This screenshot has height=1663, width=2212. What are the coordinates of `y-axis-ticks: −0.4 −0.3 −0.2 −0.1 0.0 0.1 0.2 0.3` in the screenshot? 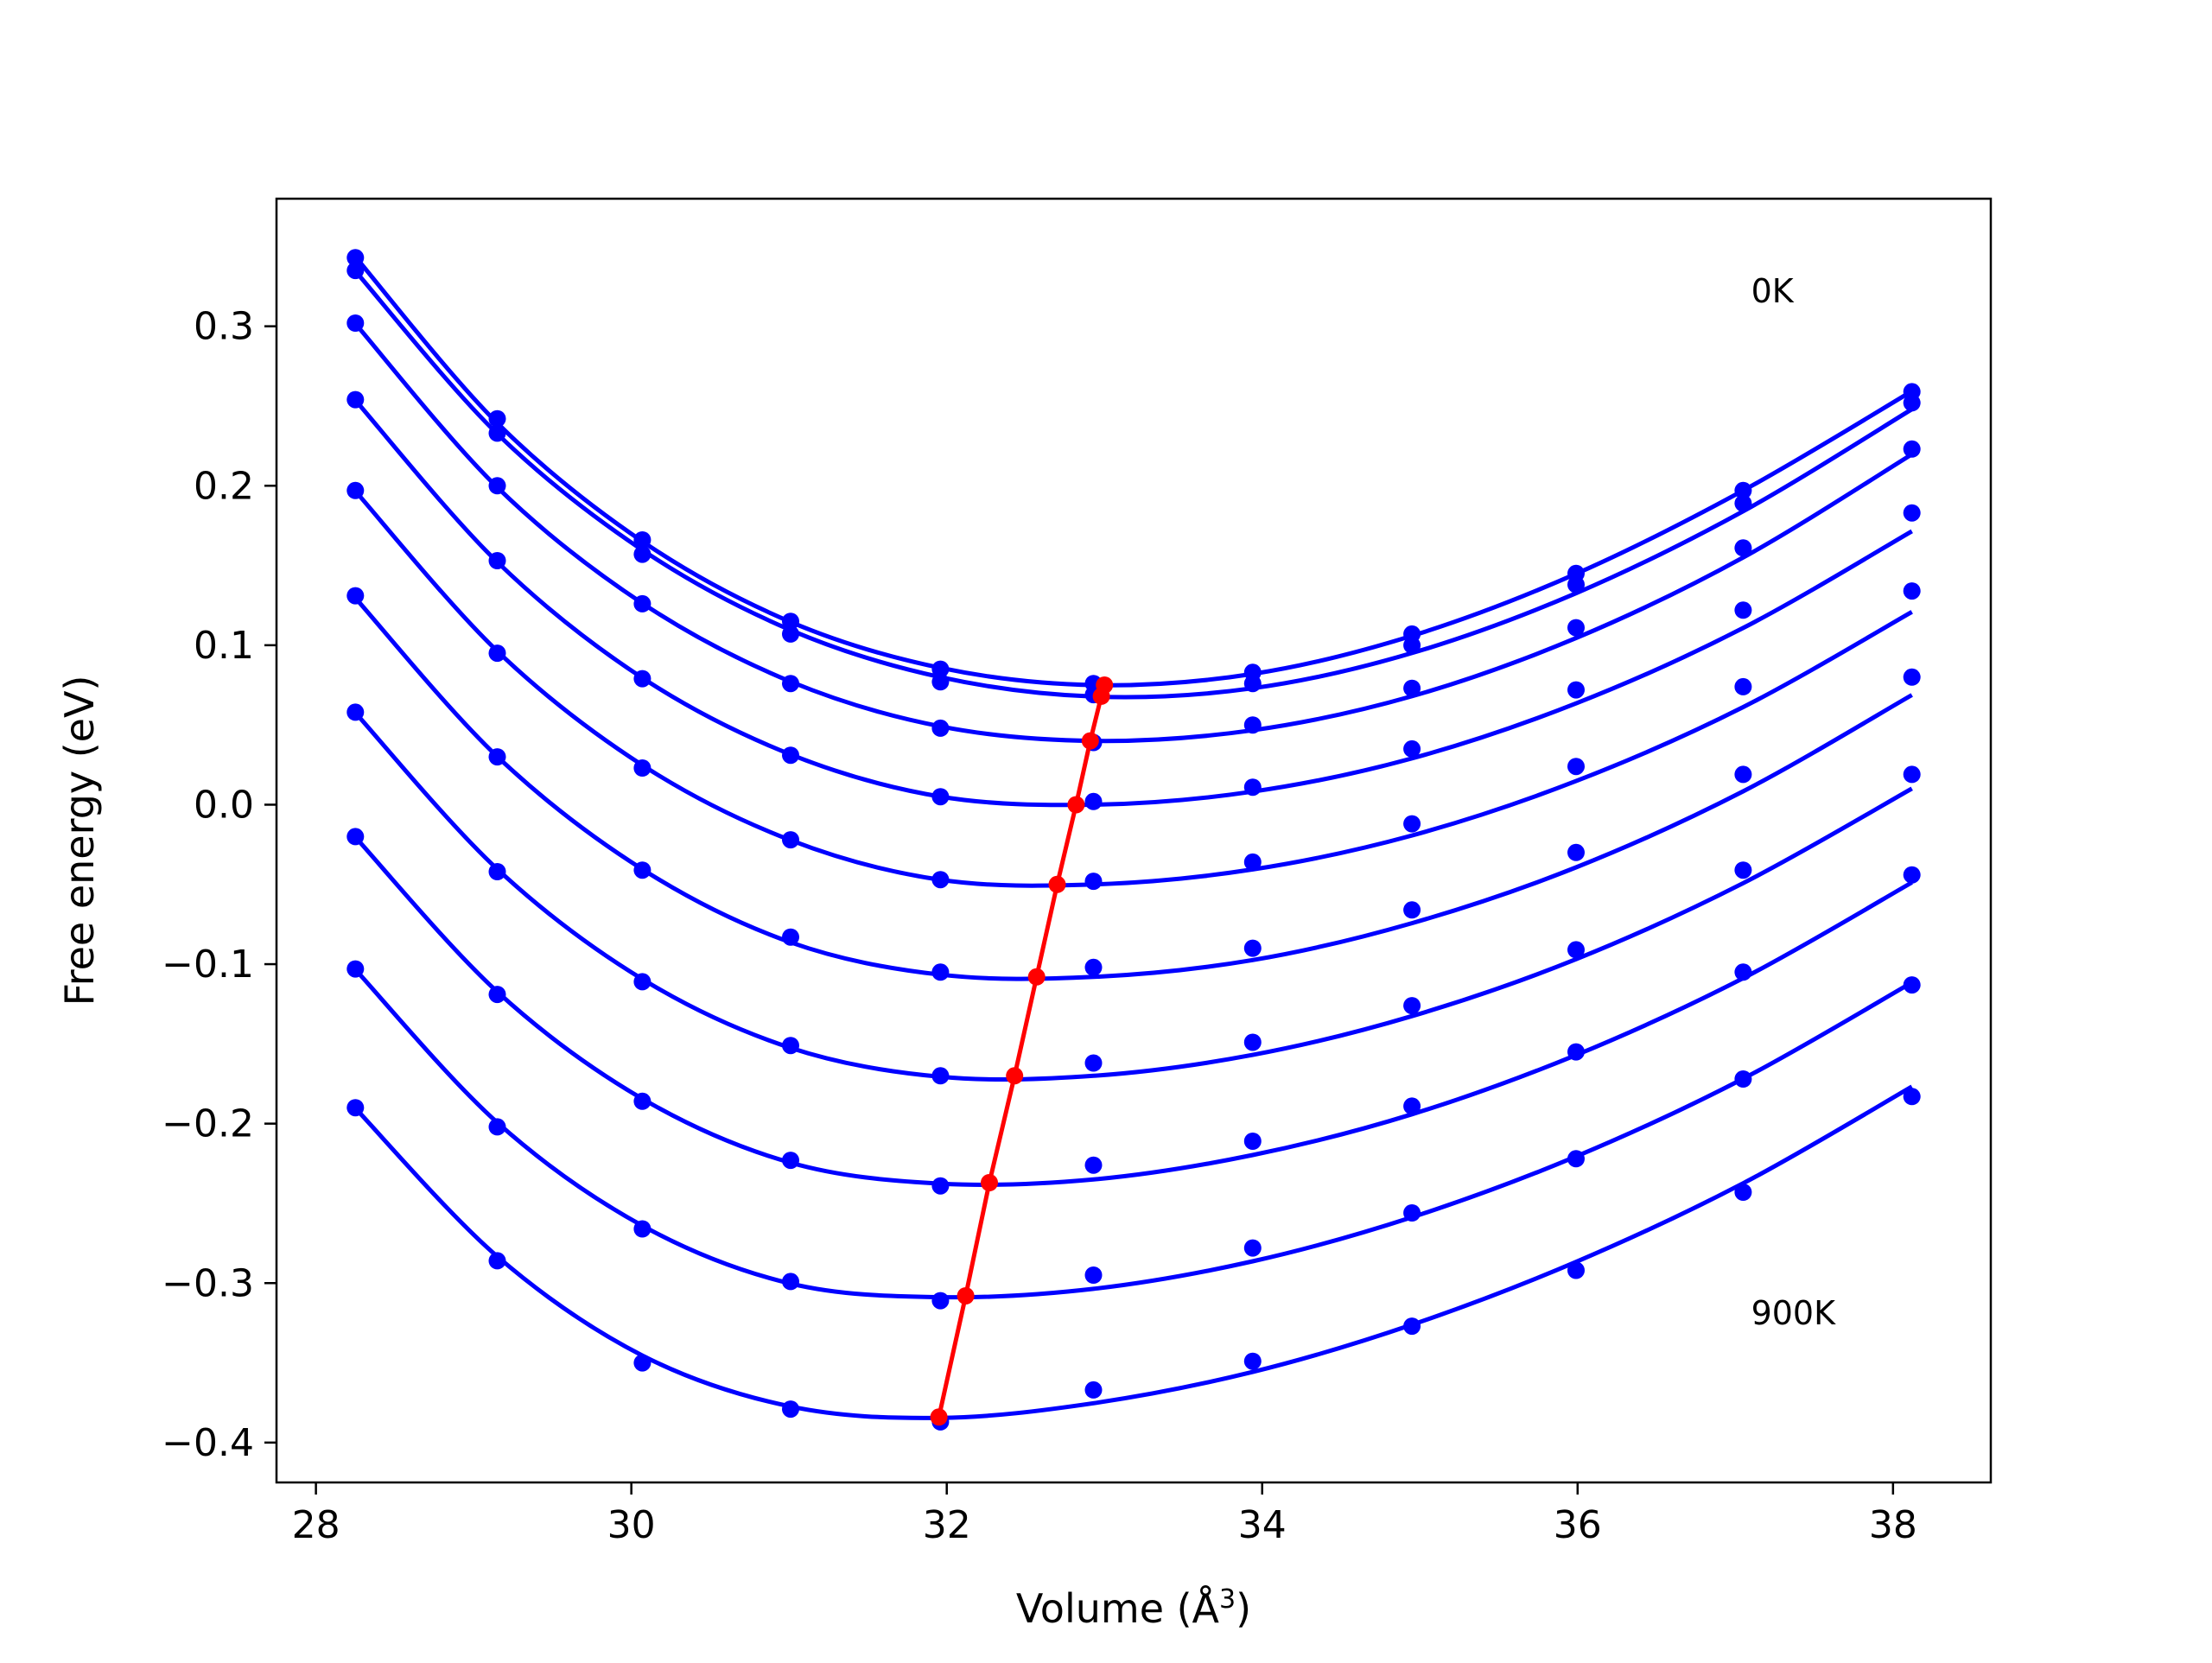 It's located at (219, 885).